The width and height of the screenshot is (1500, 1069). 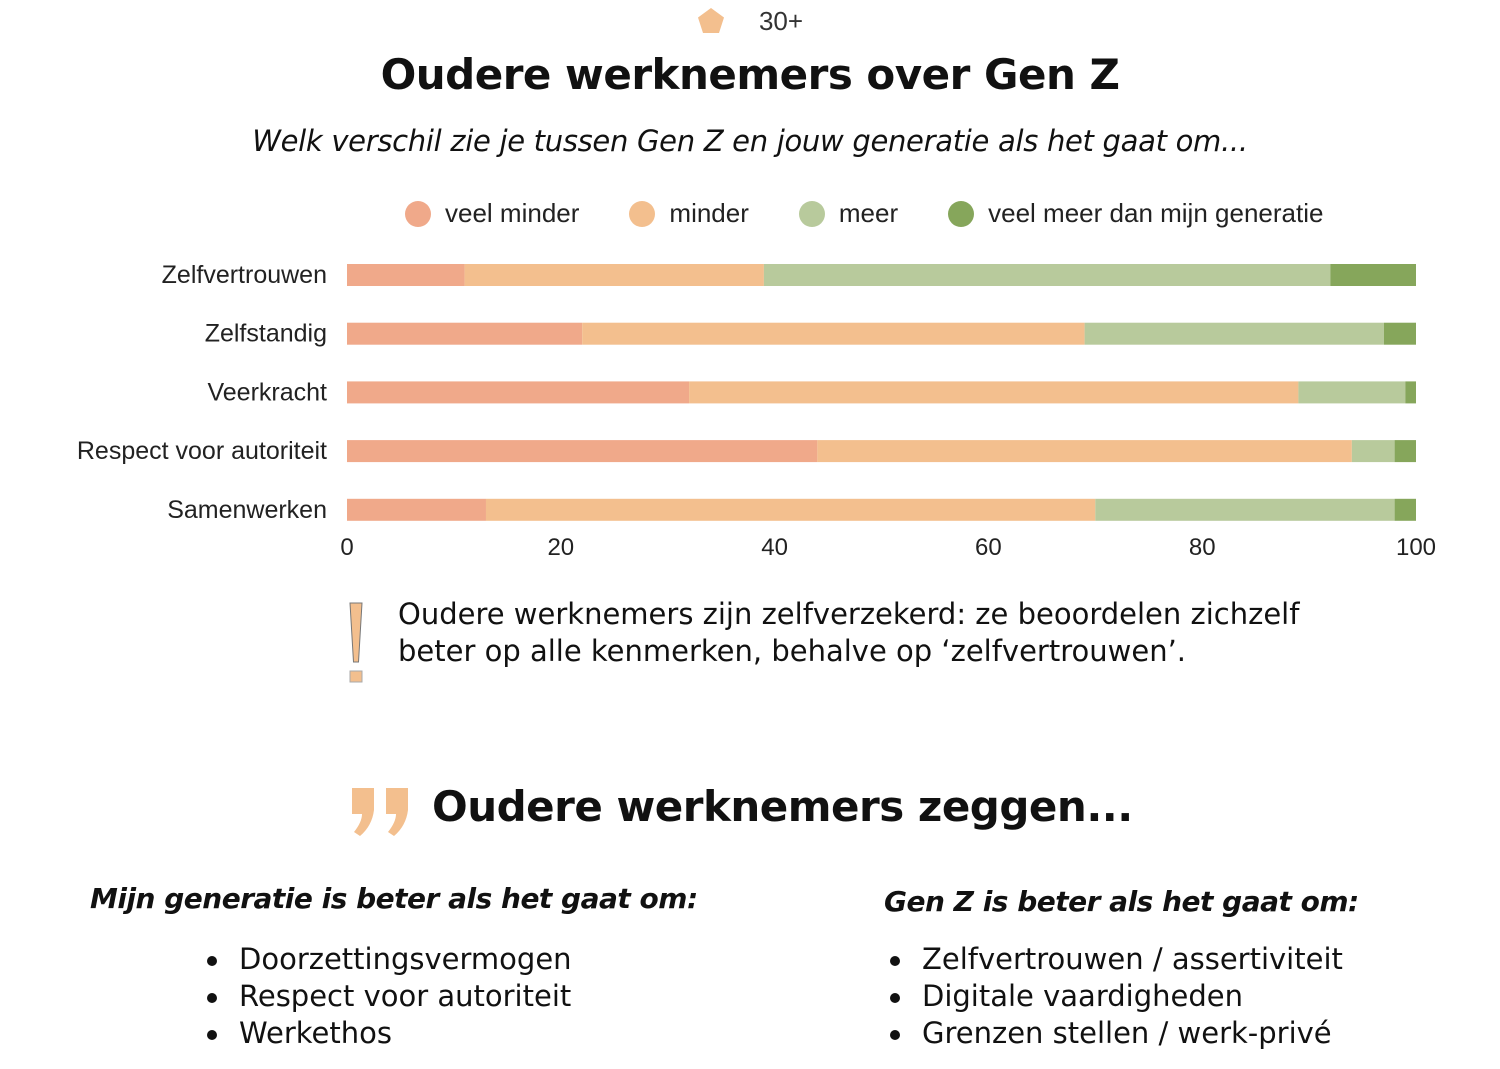 What do you see at coordinates (781, 21) in the screenshot?
I see `group-label-text: 30+` at bounding box center [781, 21].